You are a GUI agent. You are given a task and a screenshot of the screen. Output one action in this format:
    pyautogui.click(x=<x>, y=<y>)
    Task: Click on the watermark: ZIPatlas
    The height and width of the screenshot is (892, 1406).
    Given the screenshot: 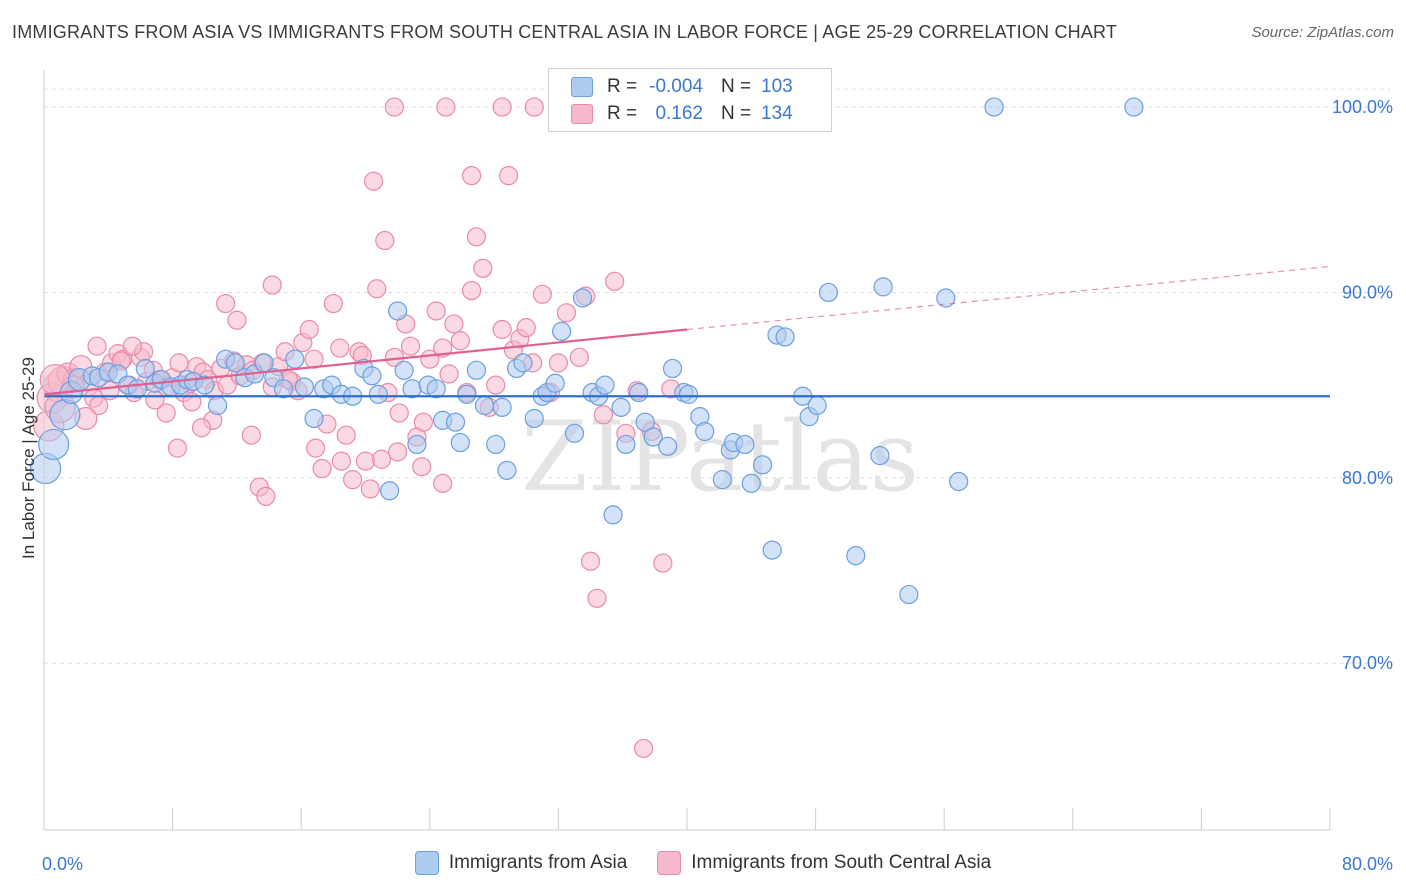 What is the action you would take?
    pyautogui.click(x=720, y=457)
    